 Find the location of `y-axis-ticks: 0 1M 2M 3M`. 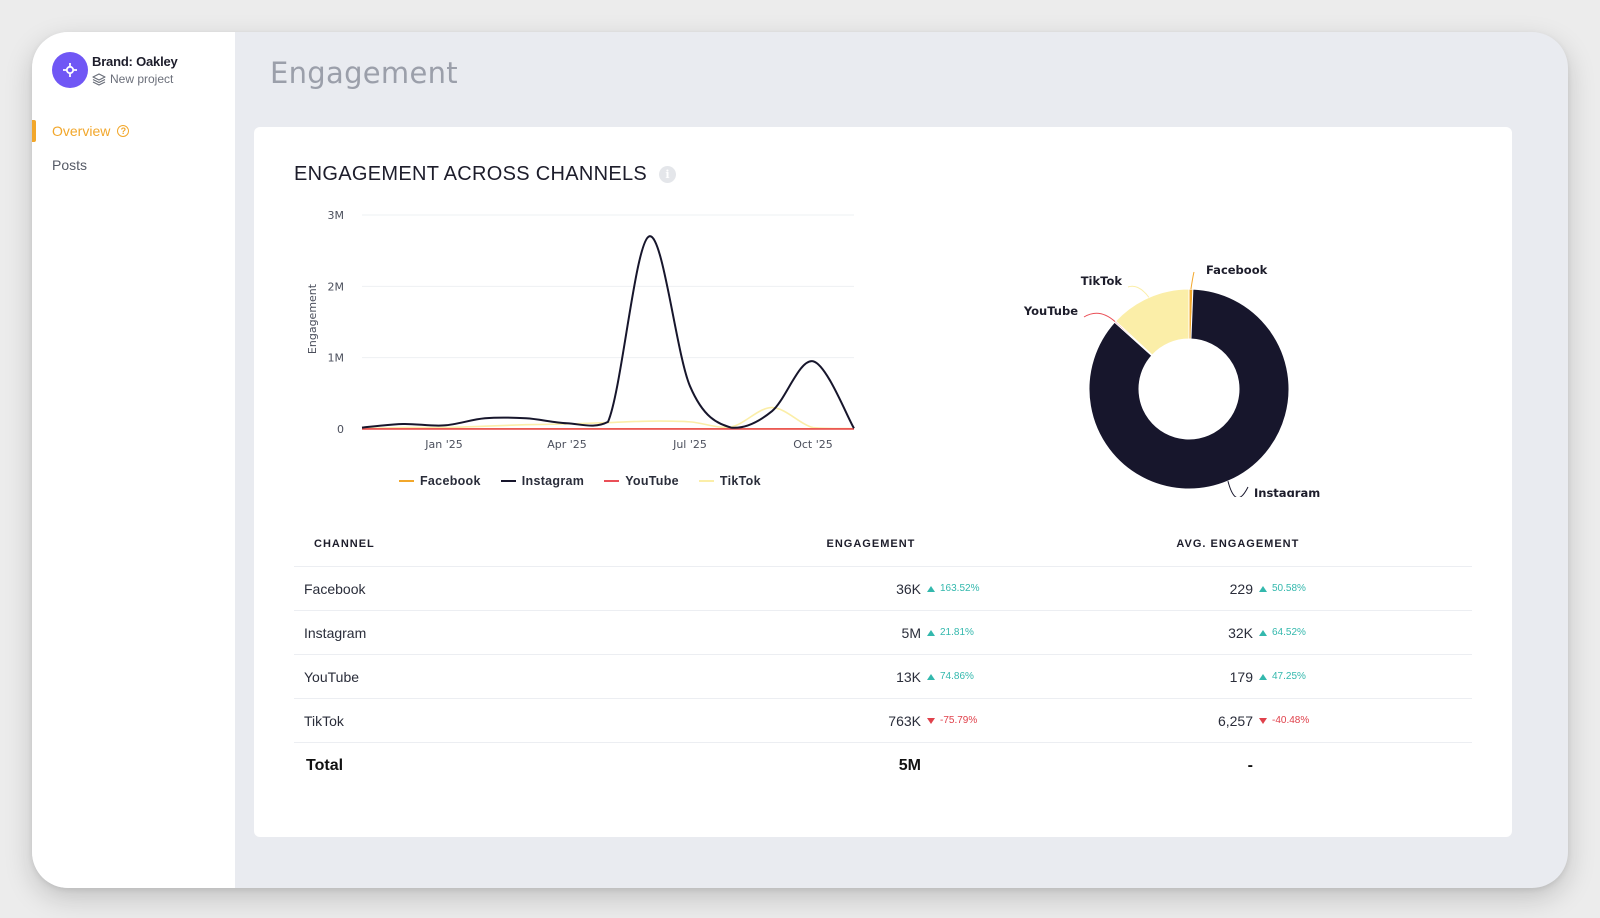

y-axis-ticks: 0 1M 2M 3M is located at coordinates (336, 322).